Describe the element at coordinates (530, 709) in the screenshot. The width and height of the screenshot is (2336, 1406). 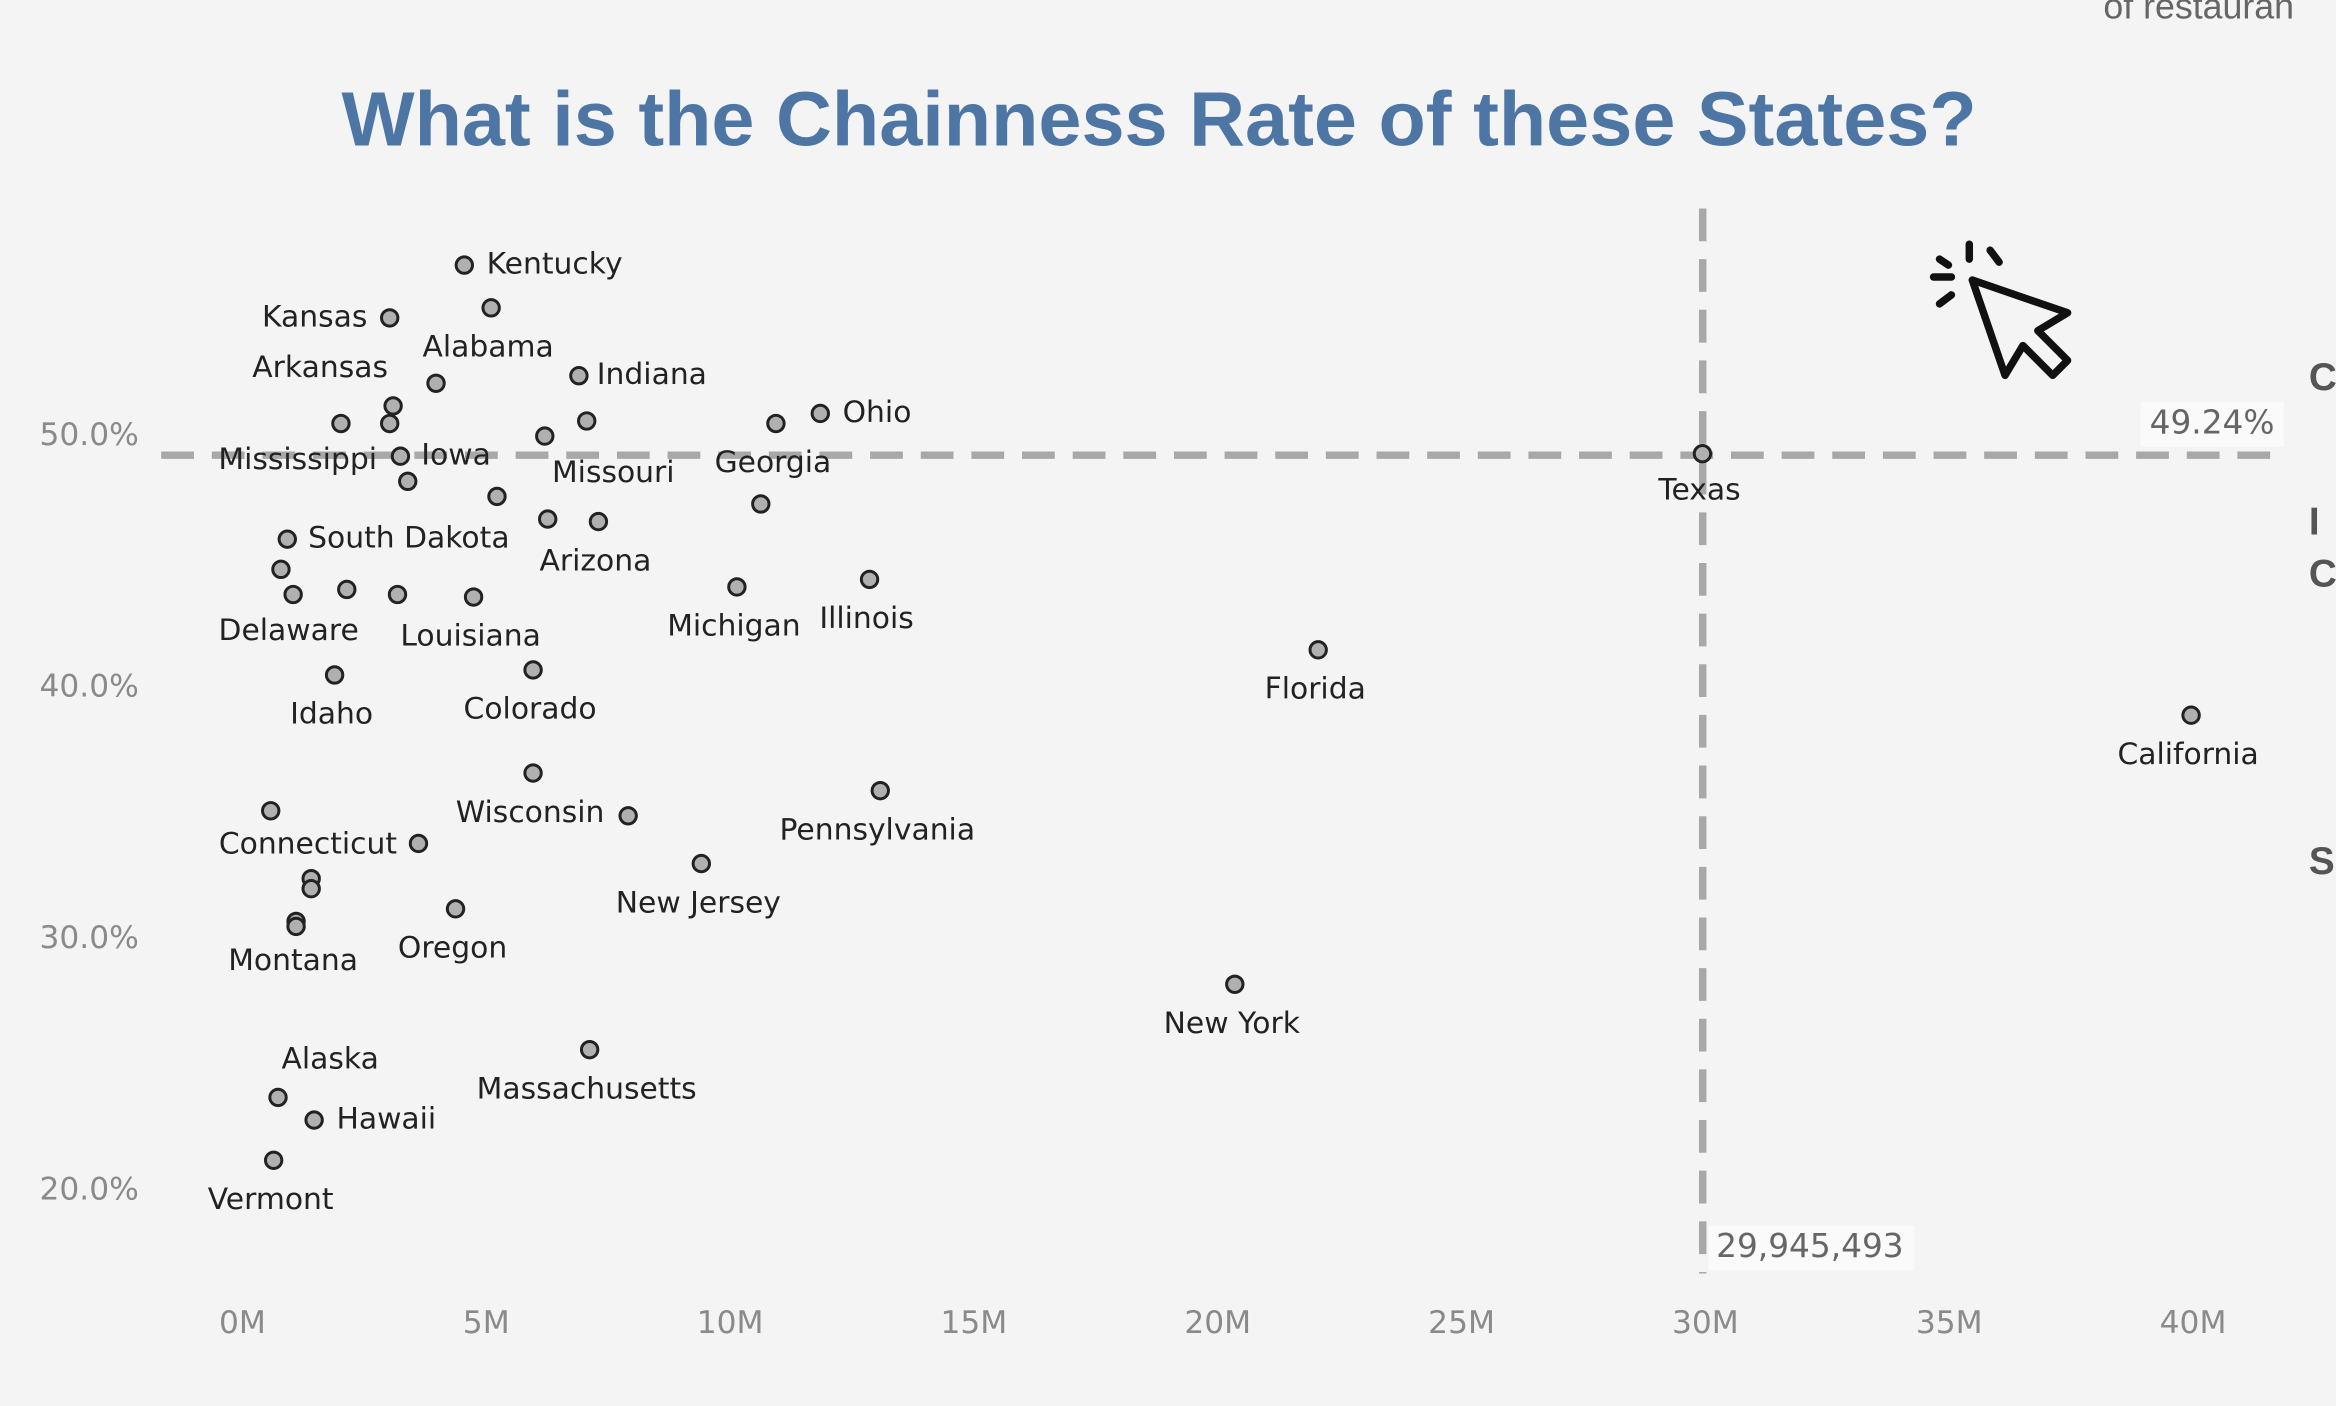
I see `point-label: Colorado` at that location.